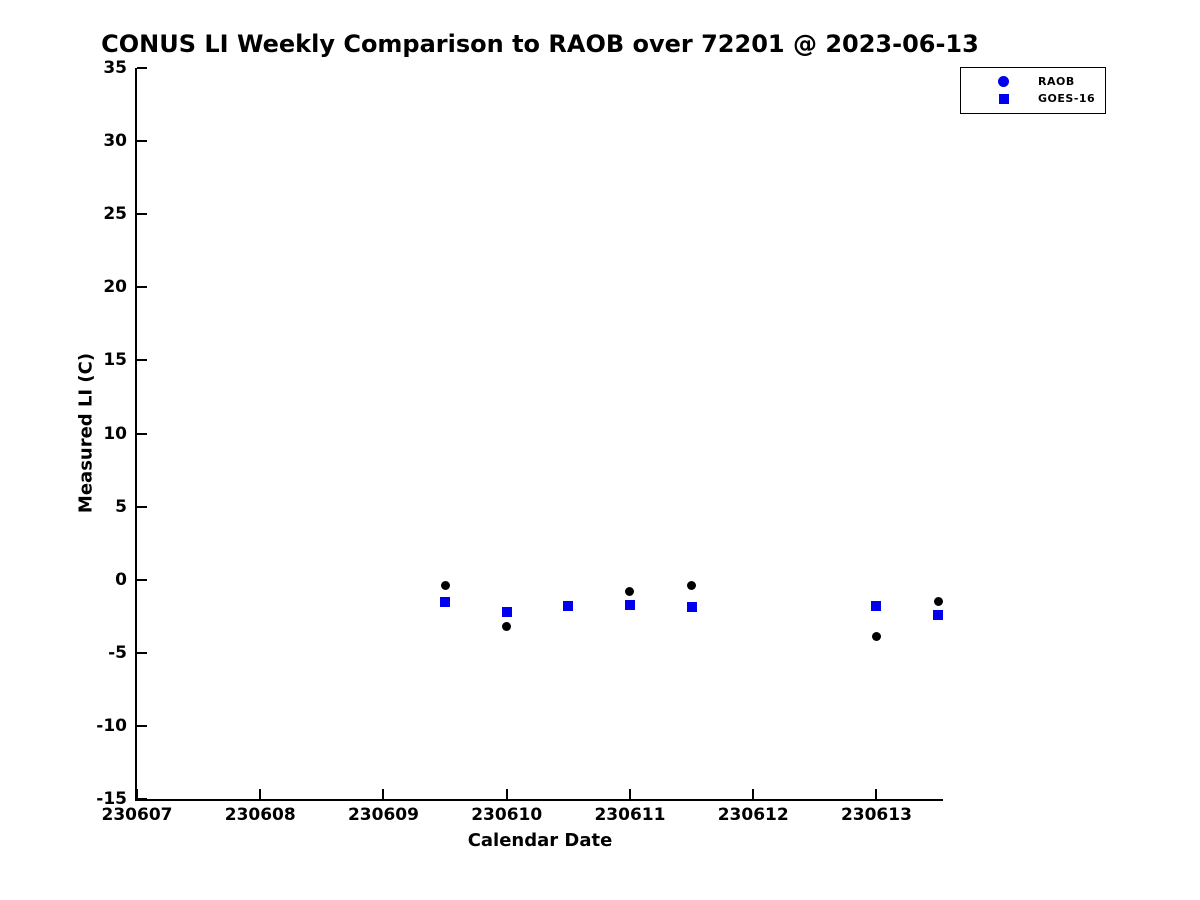 The width and height of the screenshot is (1200, 900). I want to click on legend-label-goes-16: GOES-16, so click(1067, 98).